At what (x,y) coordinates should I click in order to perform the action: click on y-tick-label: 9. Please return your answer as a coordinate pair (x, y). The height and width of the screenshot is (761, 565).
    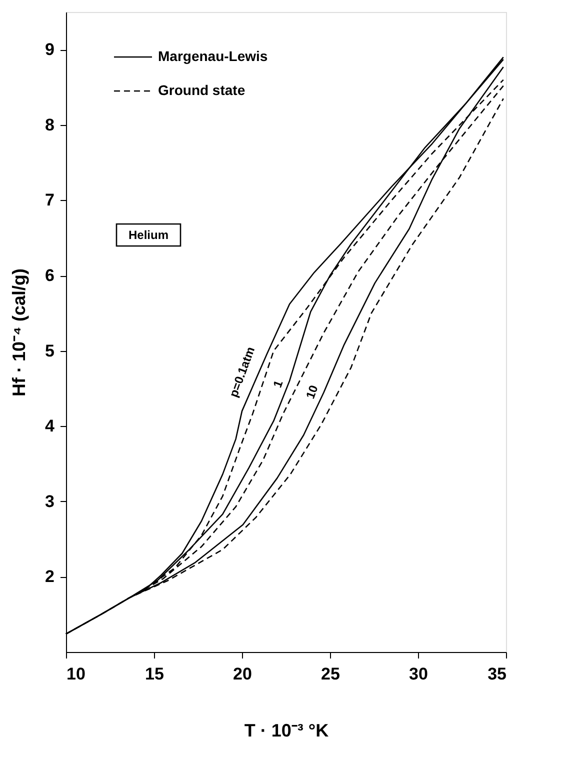
    Looking at the image, I should click on (49, 50).